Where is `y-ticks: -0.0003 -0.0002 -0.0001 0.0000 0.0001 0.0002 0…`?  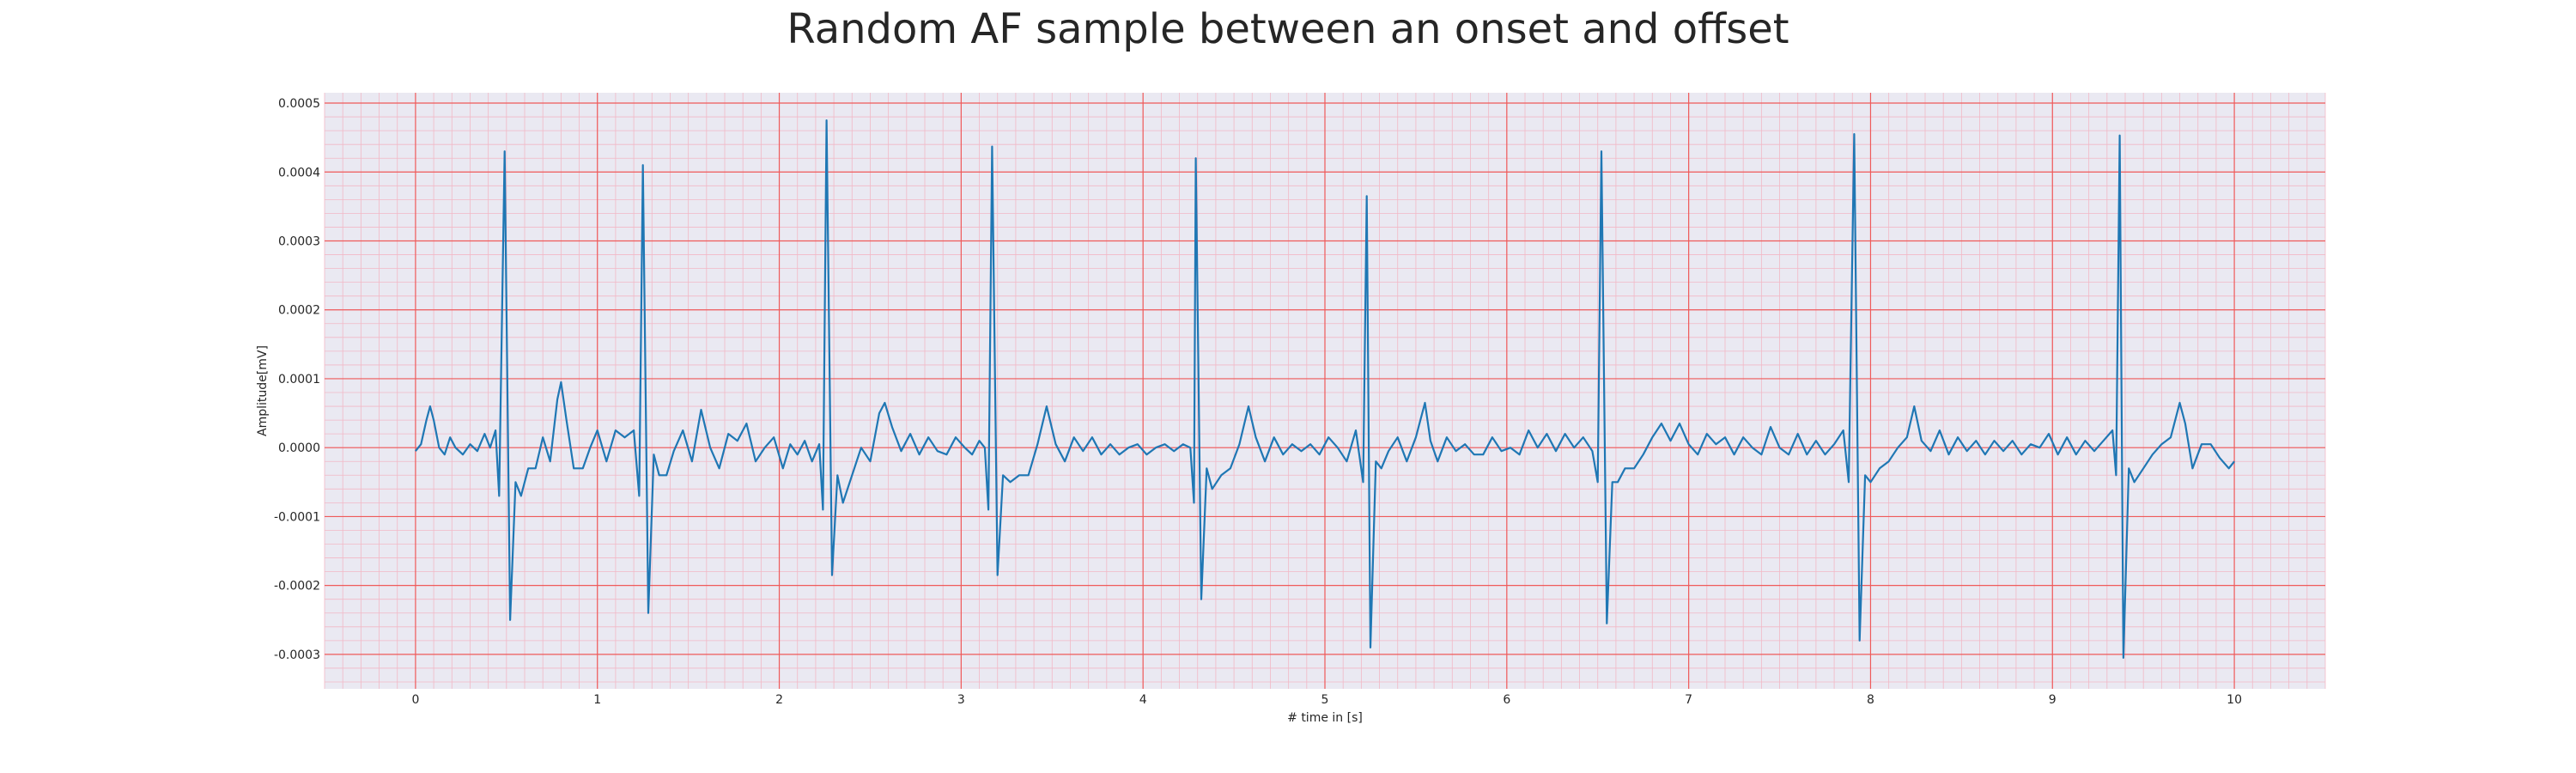
y-ticks: -0.0003 -0.0002 -0.0001 0.0000 0.0001 0.0002 0… is located at coordinates (297, 379).